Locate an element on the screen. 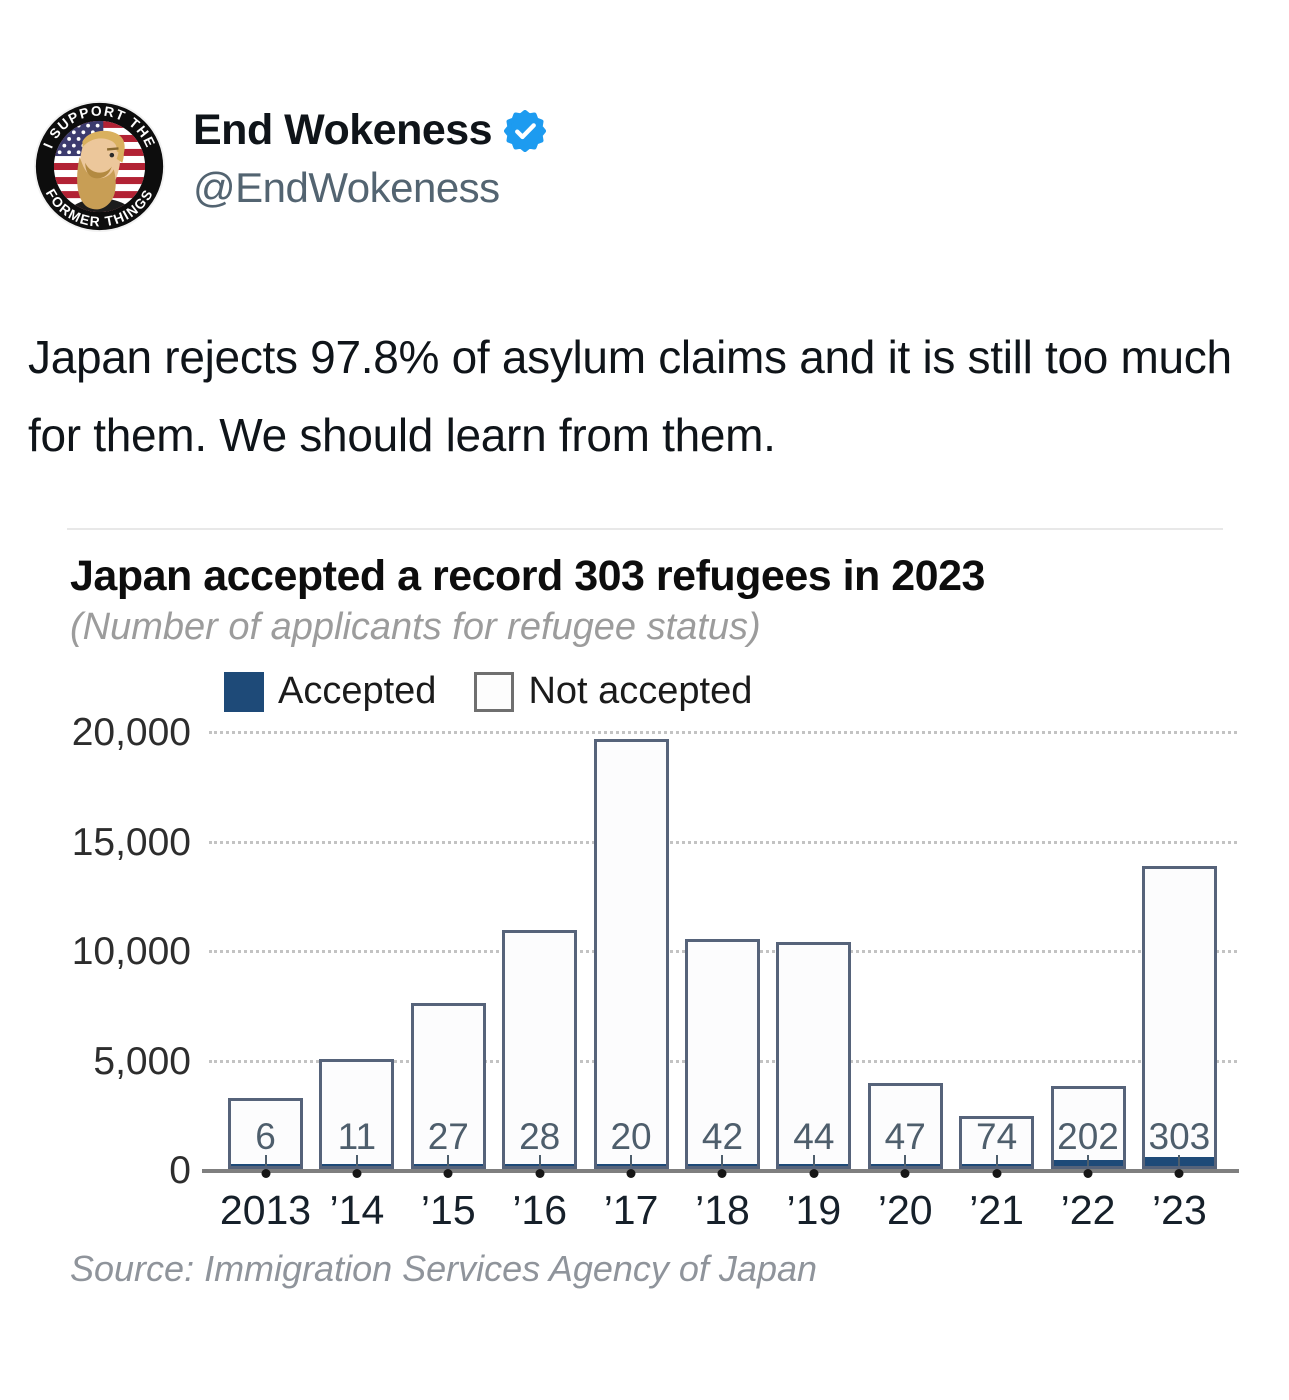 The width and height of the screenshot is (1289, 1400). bar-group-21: 74 ’21 is located at coordinates (997, 1174).